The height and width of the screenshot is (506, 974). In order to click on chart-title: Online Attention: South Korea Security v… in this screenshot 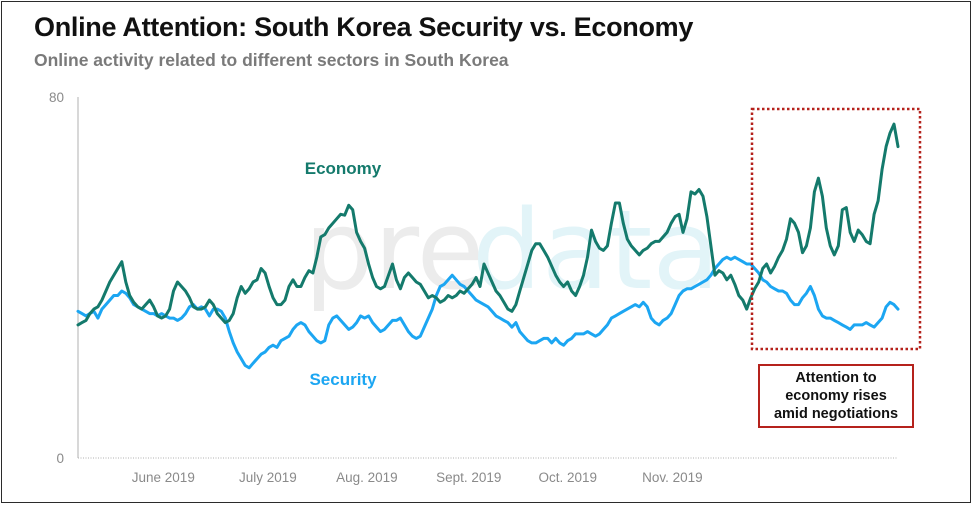, I will do `click(364, 27)`.